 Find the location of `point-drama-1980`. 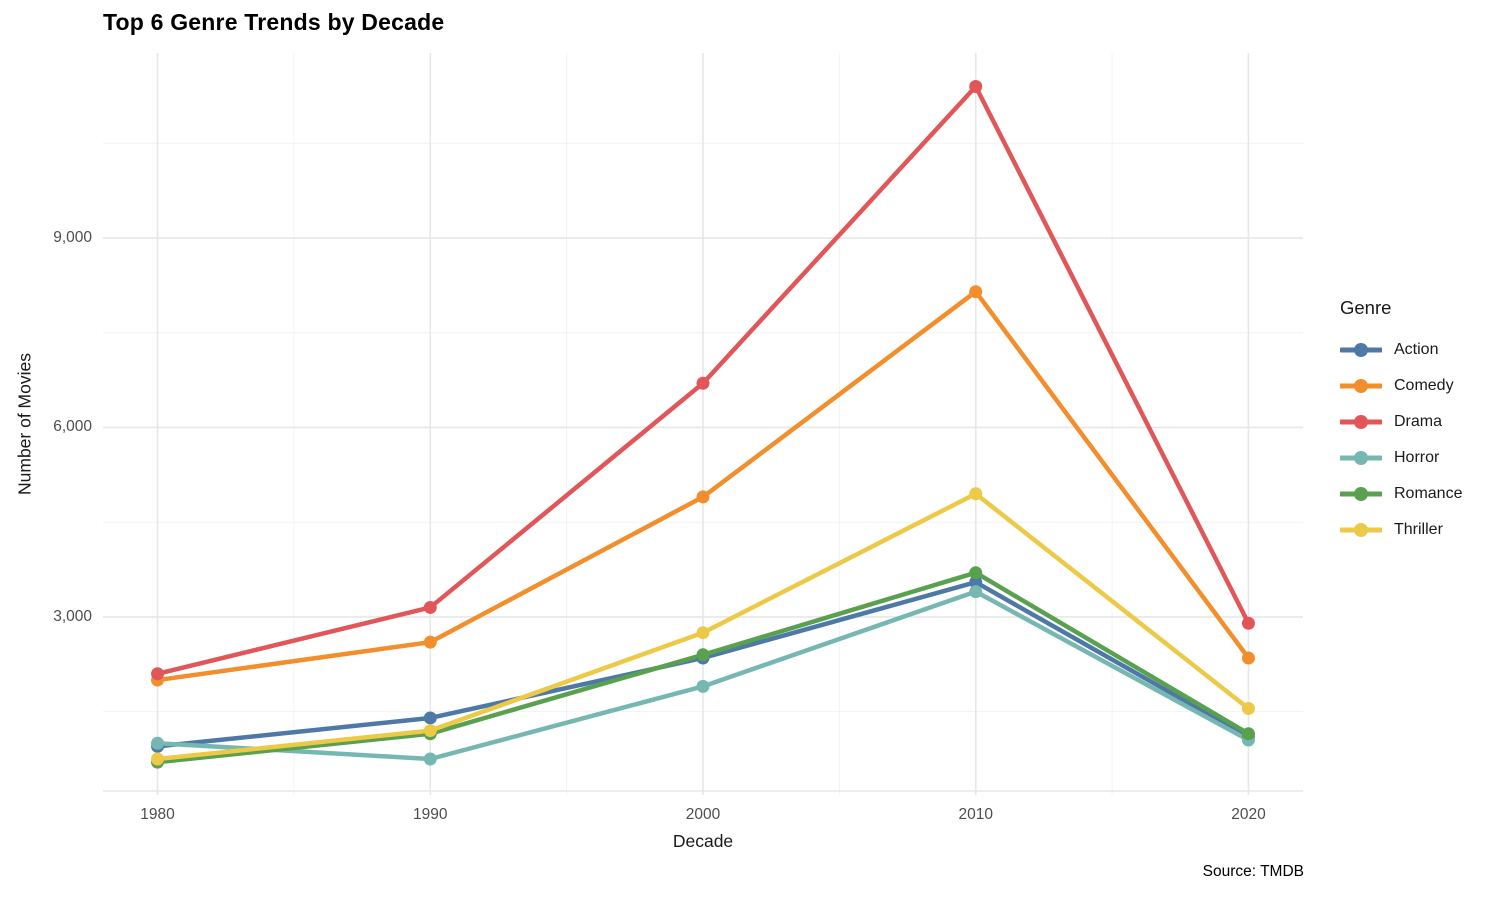

point-drama-1980 is located at coordinates (158, 674).